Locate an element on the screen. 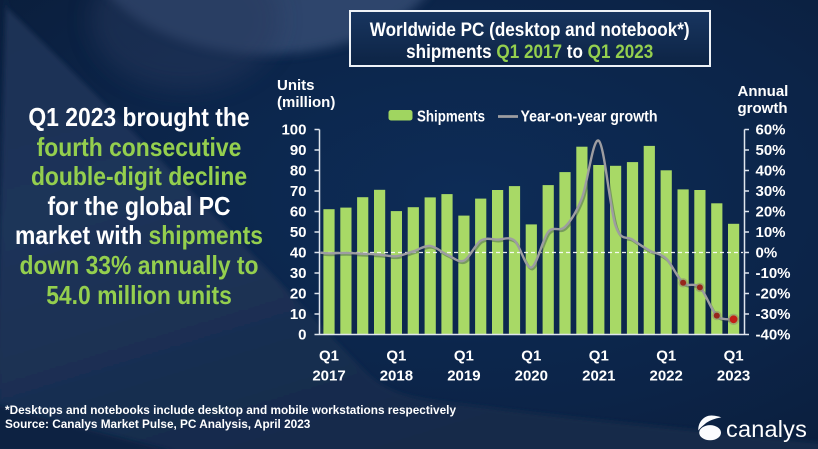 This screenshot has width=818, height=449. svg-text: (million) is located at coordinates (306, 102).